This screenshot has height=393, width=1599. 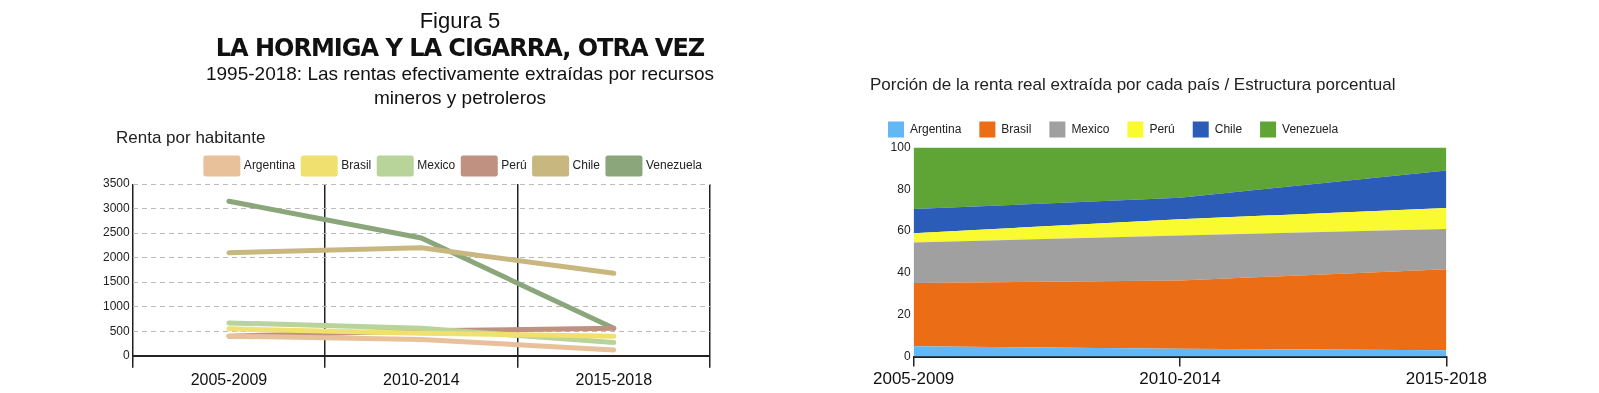 What do you see at coordinates (900, 146) in the screenshot?
I see `y-tick-label: 100` at bounding box center [900, 146].